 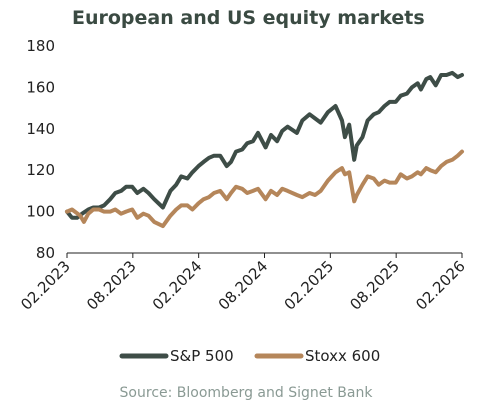 What do you see at coordinates (40, 170) in the screenshot?
I see `y-tick-label: 120` at bounding box center [40, 170].